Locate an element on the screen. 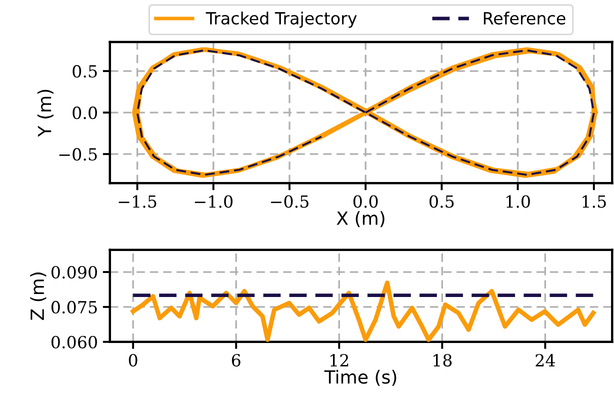  x-tick-label: 1.0 is located at coordinates (518, 201).